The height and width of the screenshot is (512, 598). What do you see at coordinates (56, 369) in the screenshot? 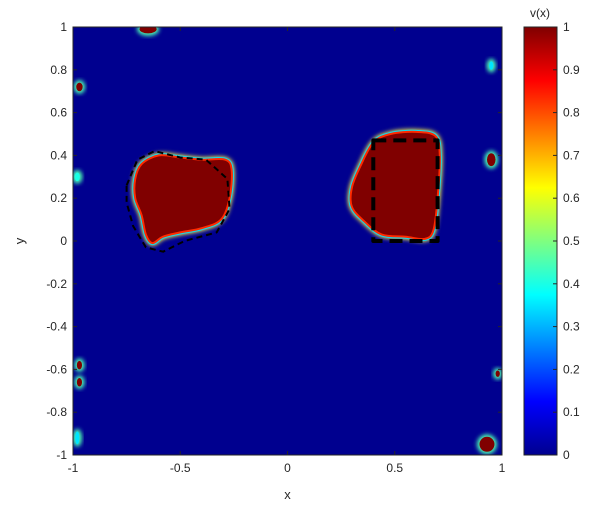
I see `y-tick-label: -0.6` at bounding box center [56, 369].